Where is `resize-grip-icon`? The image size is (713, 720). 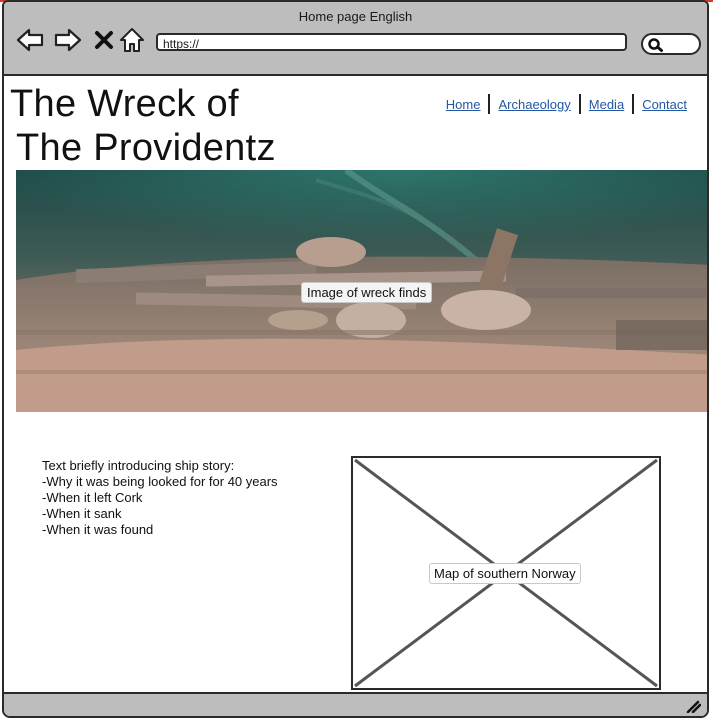
resize-grip-icon is located at coordinates (693, 706).